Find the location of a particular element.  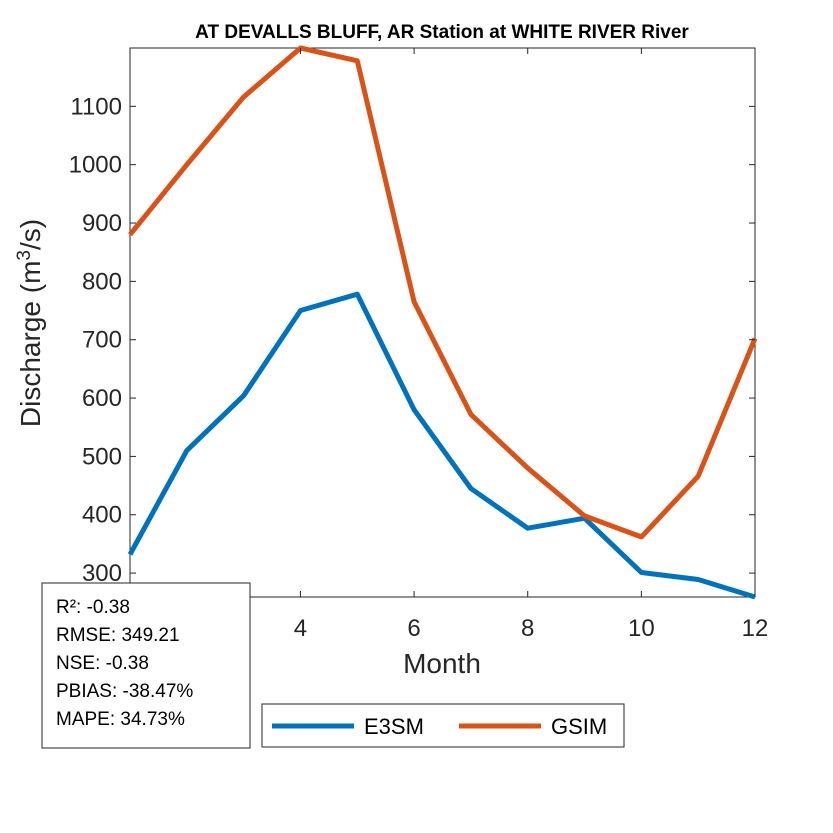

y-axis-label-unit: /s) is located at coordinates (30, 234).